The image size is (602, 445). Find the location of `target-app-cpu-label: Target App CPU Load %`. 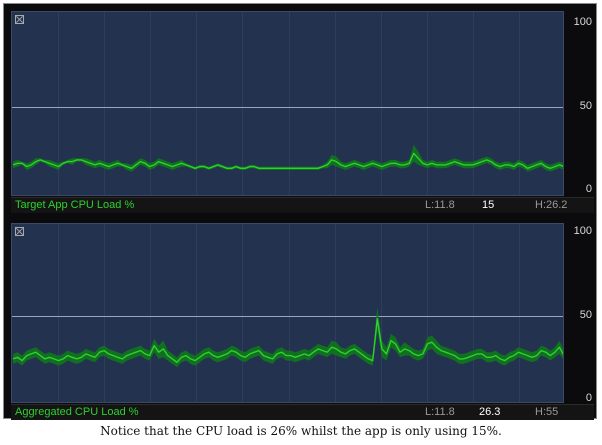

target-app-cpu-label: Target App CPU Load % is located at coordinates (75, 205).